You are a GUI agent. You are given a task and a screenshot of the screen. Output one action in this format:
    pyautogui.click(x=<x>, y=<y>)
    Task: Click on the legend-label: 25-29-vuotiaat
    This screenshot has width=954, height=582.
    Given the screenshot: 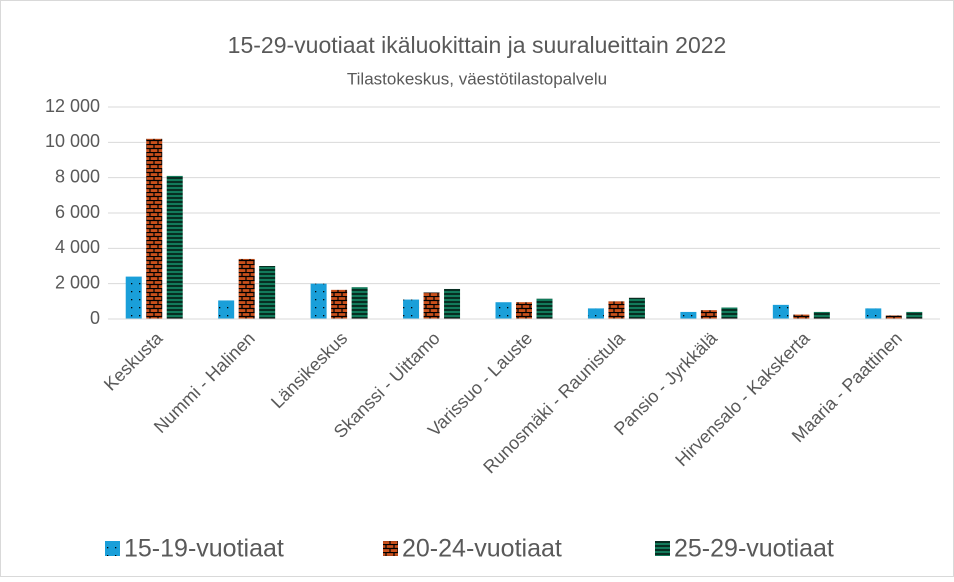 What is the action you would take?
    pyautogui.click(x=754, y=549)
    